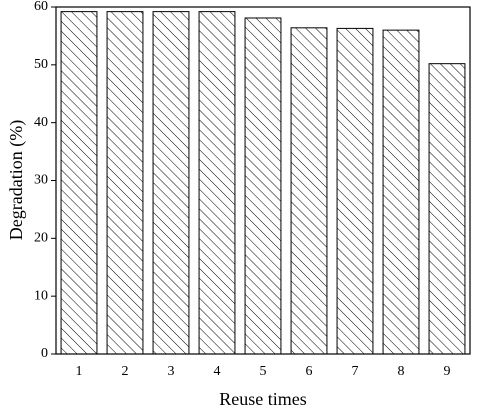 The height and width of the screenshot is (414, 480). What do you see at coordinates (217, 371) in the screenshot?
I see `x-tick-label: 4` at bounding box center [217, 371].